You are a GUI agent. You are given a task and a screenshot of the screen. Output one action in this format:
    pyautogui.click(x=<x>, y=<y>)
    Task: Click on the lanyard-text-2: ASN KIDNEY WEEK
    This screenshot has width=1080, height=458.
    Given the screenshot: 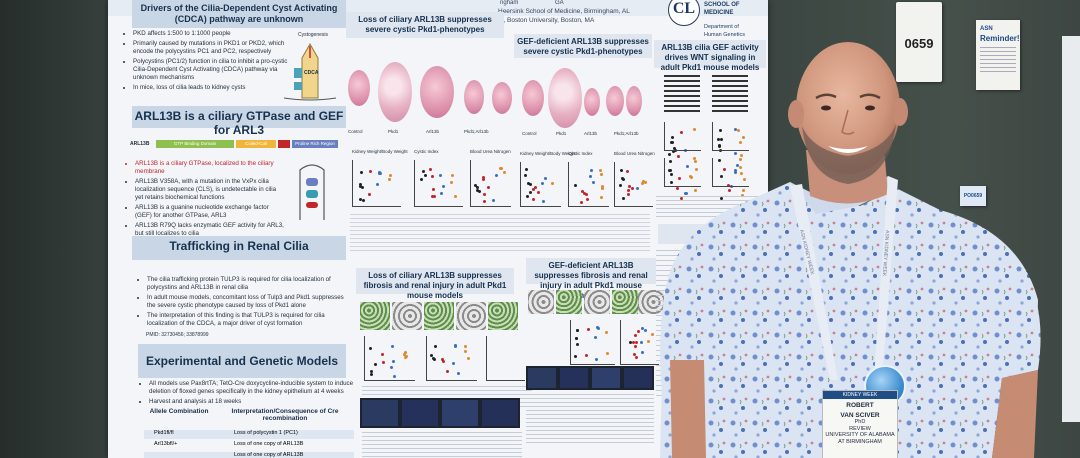 What is the action you would take?
    pyautogui.click(x=885, y=253)
    